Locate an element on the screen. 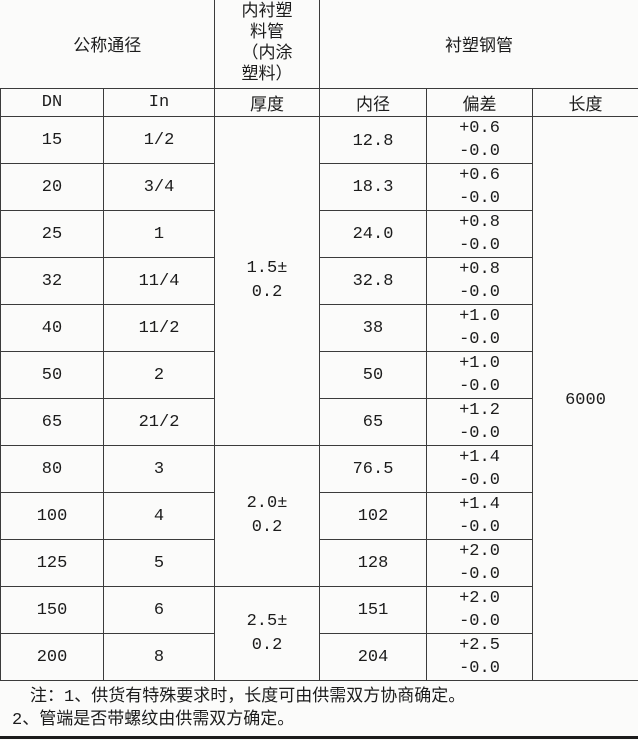 The image size is (638, 740). dn-cell: 25 is located at coordinates (52, 234).